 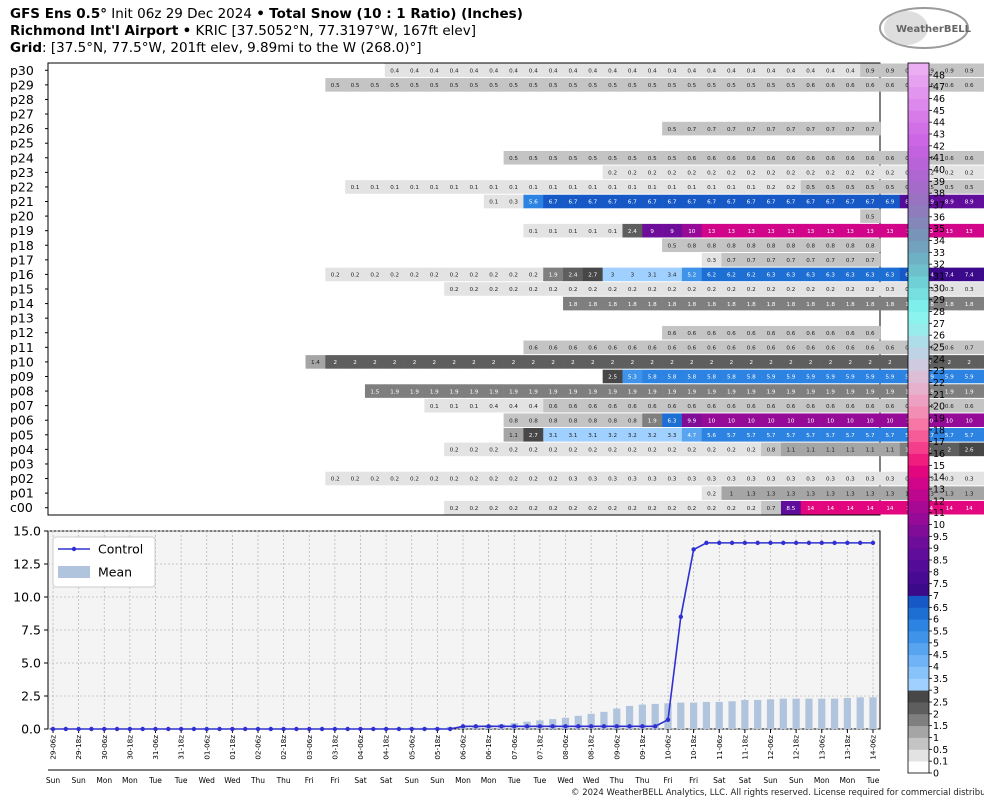 I want to click on row-label: p19, so click(x=22, y=230).